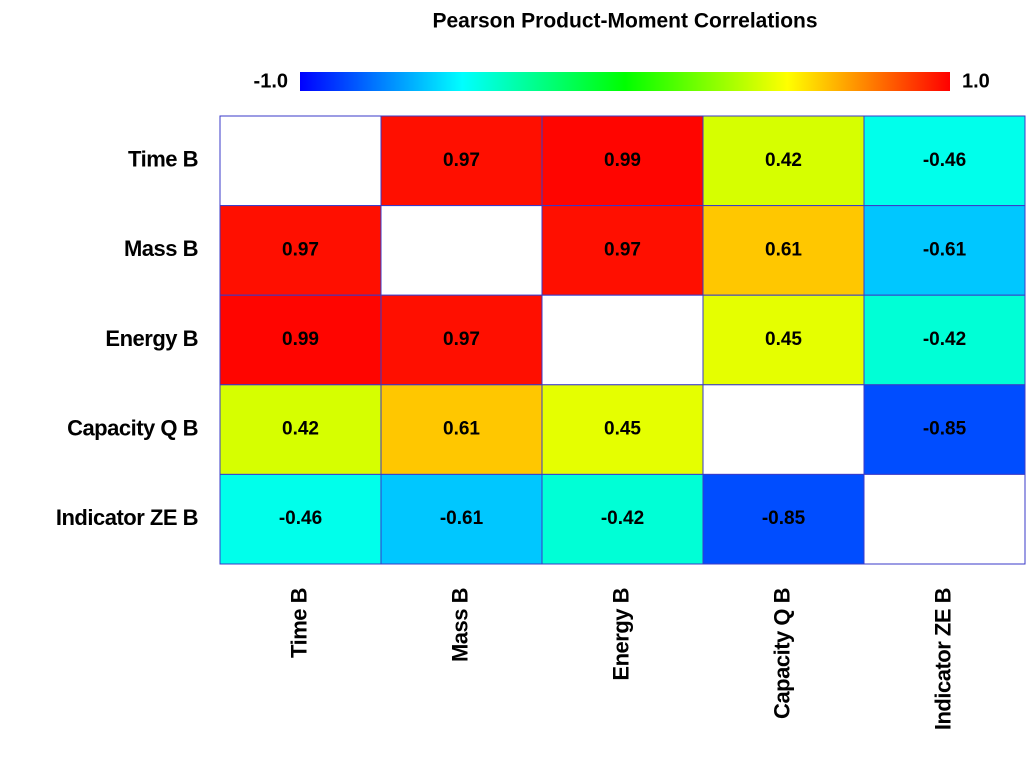 Image resolution: width=1027 pixels, height=771 pixels. I want to click on y-tick-label: Time B, so click(163, 159).